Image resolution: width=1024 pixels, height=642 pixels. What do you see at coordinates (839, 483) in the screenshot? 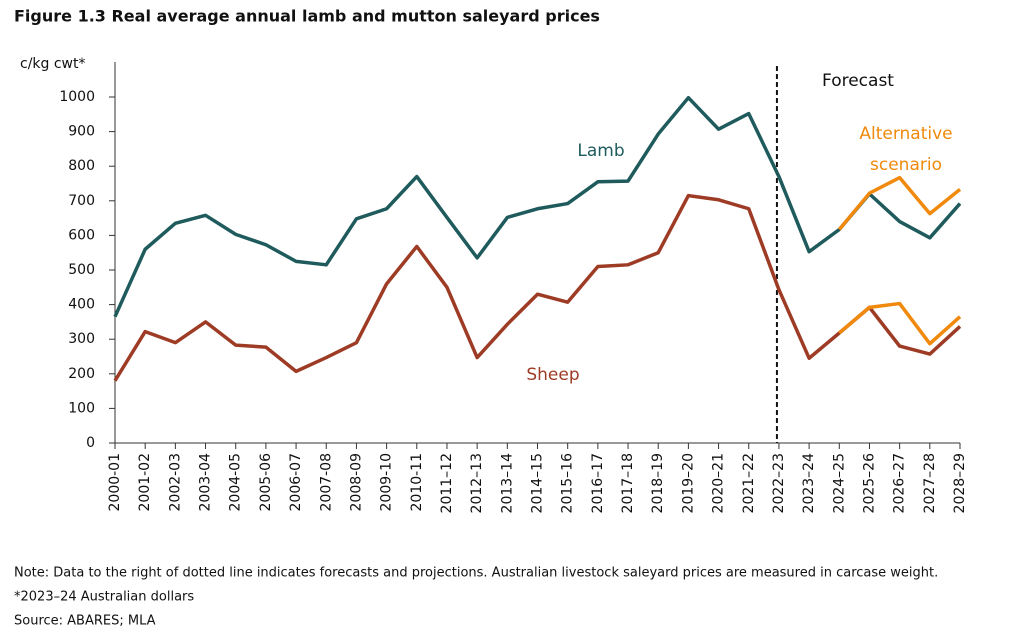
I see `x-tick-label: 2024–25` at bounding box center [839, 483].